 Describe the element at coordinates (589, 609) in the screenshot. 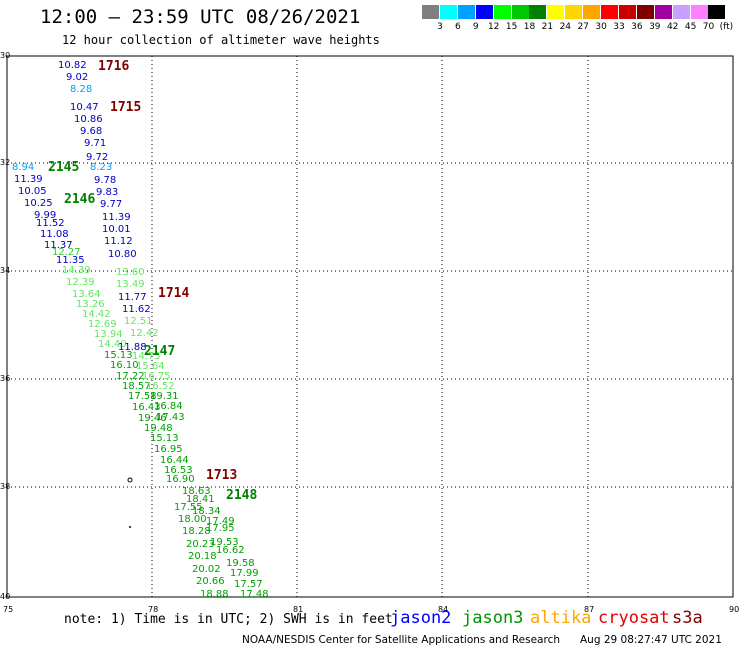

I see `longitude-label: 87` at that location.